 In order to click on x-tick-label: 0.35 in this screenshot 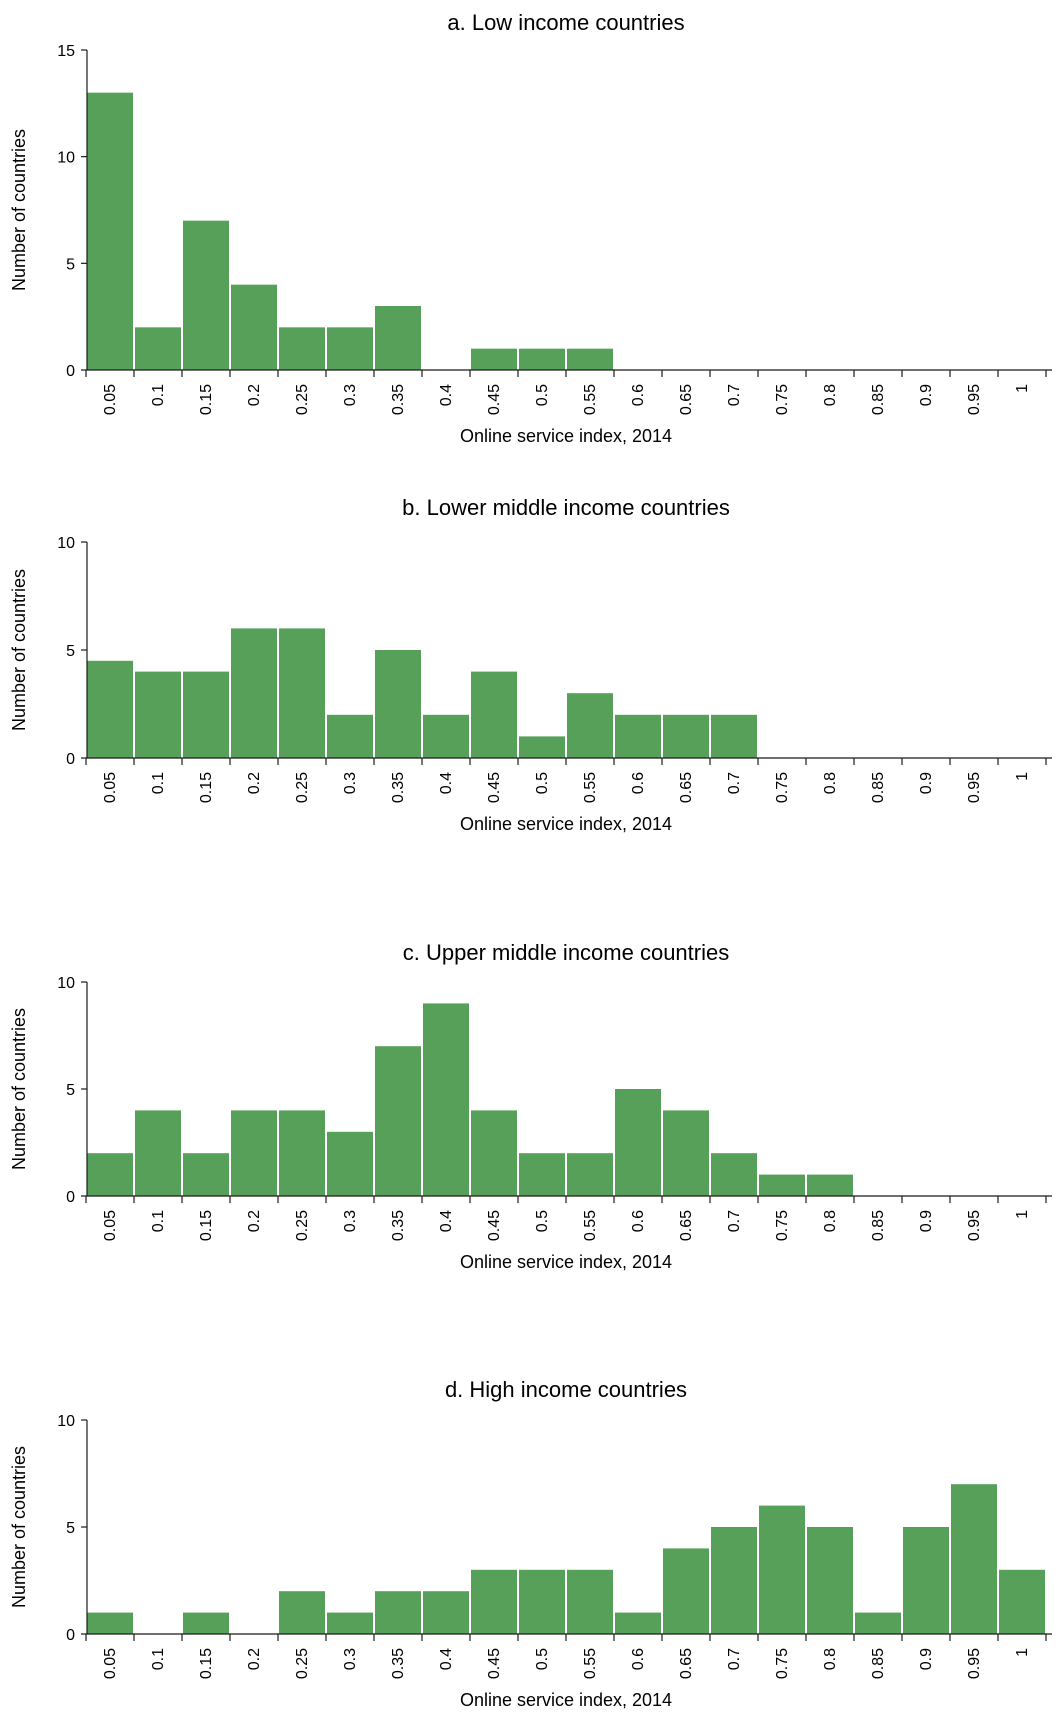, I will do `click(398, 1663)`.